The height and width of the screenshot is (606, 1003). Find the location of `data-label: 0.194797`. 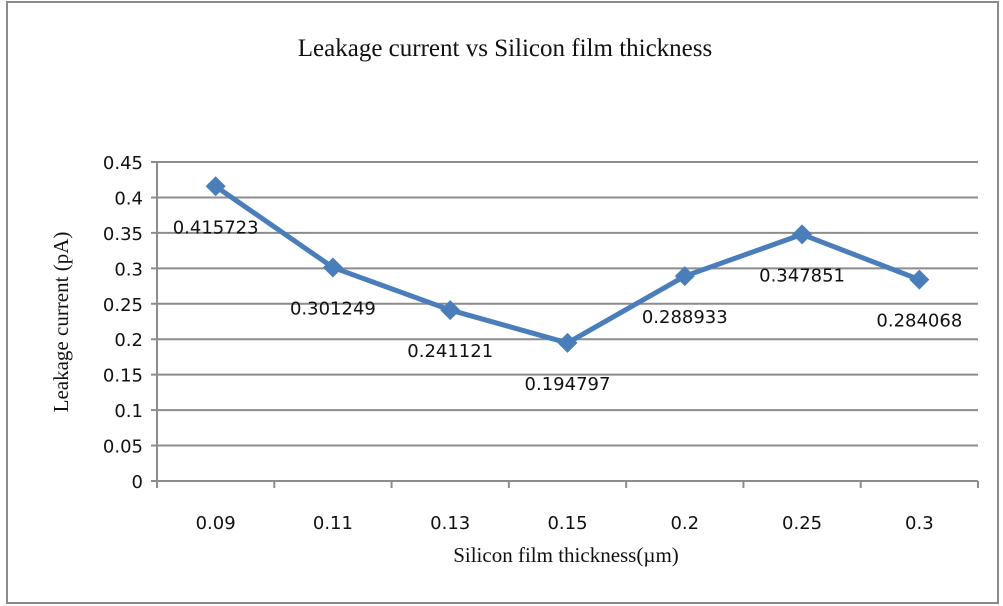

data-label: 0.194797 is located at coordinates (568, 384).